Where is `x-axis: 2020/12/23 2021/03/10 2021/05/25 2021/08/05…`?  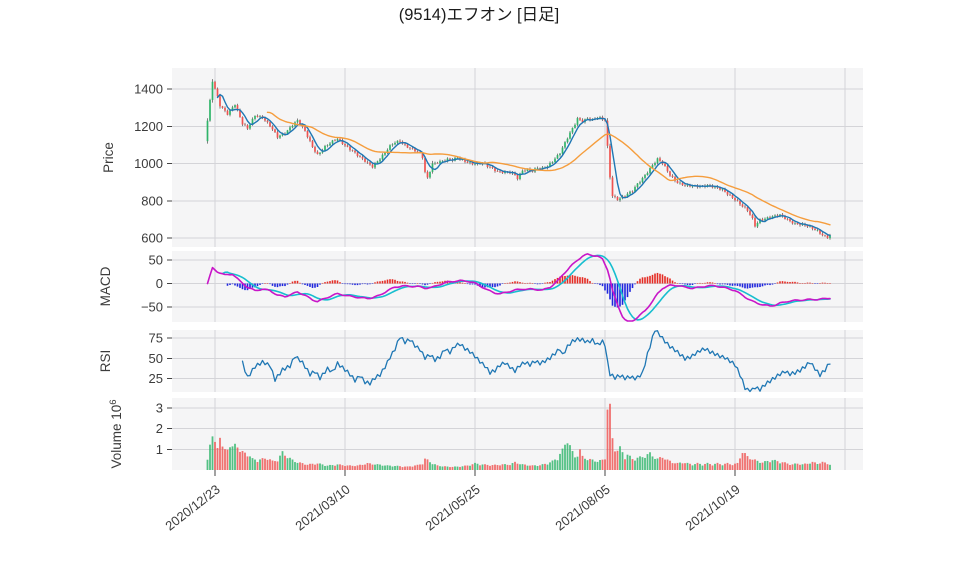 x-axis: 2020/12/23 2021/03/10 2021/05/25 2021/08/05… is located at coordinates (452, 501).